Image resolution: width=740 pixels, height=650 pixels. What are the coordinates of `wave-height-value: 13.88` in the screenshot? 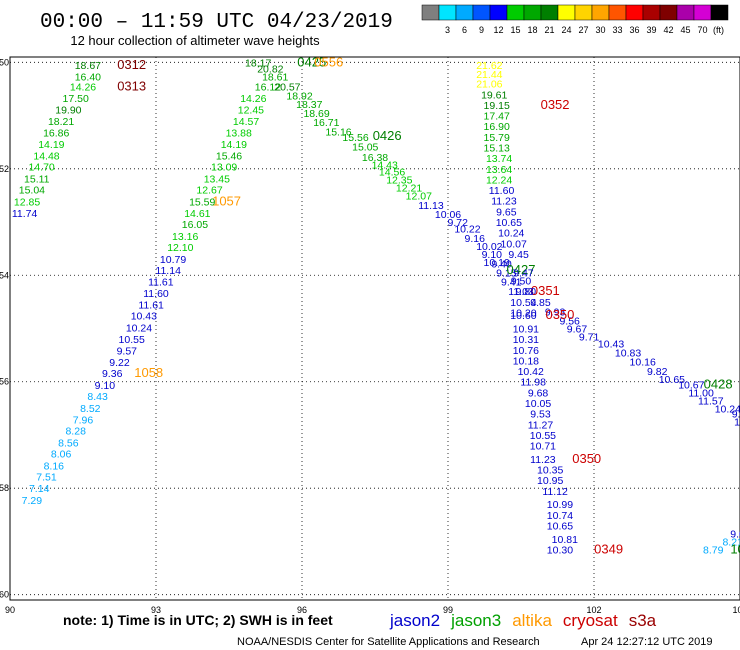 It's located at (239, 134).